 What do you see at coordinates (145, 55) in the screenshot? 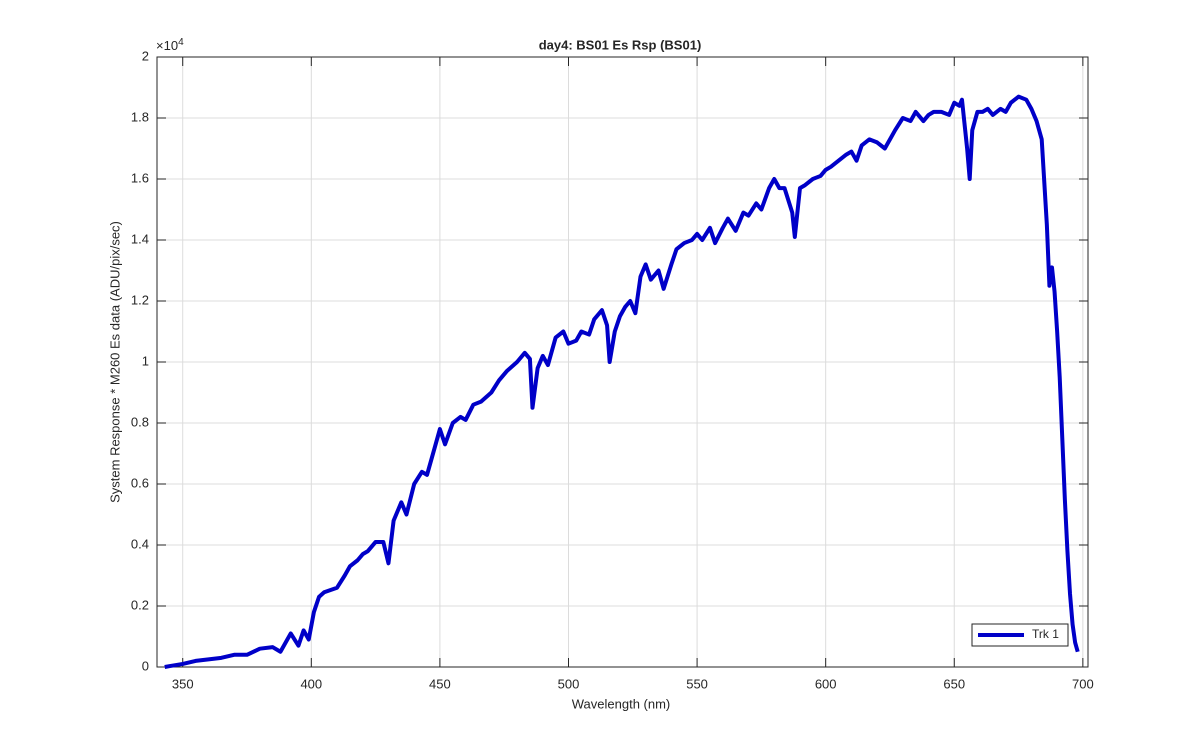
I see `y-tick-label: 2` at bounding box center [145, 55].